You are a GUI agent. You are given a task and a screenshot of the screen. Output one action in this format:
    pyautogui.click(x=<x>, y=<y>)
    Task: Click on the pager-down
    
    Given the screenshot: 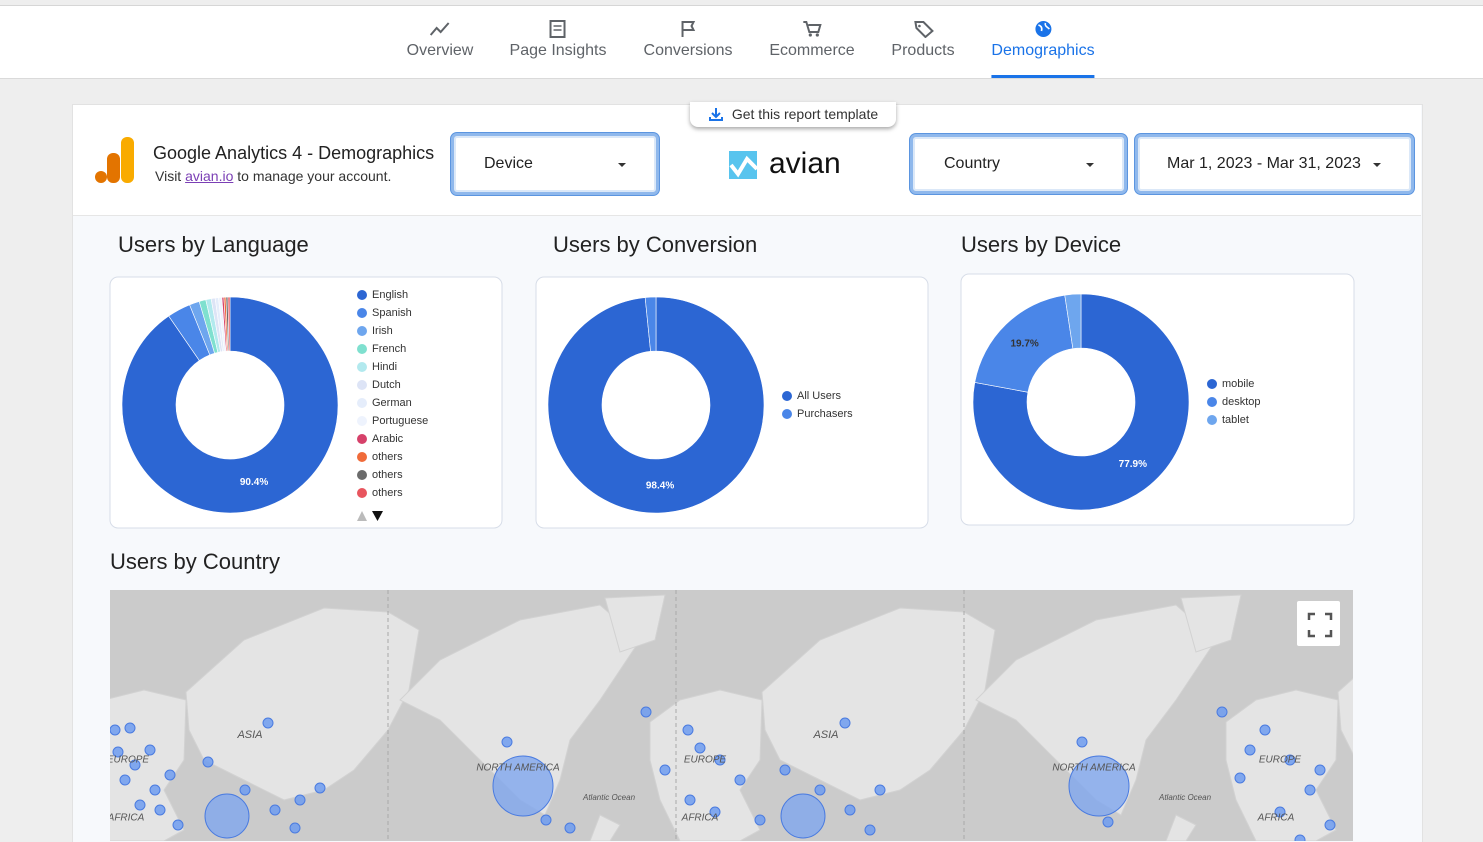 What is the action you would take?
    pyautogui.click(x=377, y=516)
    